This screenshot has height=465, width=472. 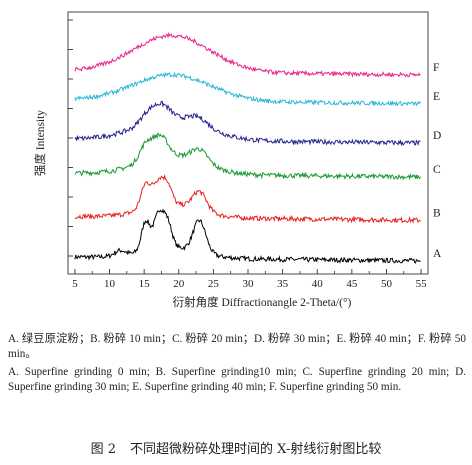 I want to click on x-tick-label: 20, so click(x=179, y=284).